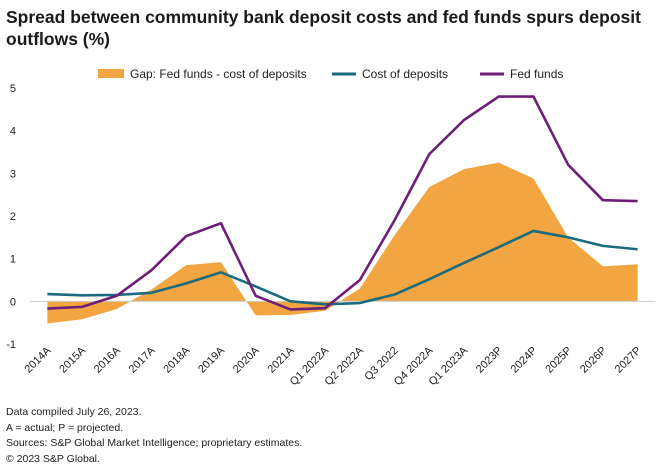 This screenshot has width=660, height=473. I want to click on x-tick-label: 2015A, so click(72, 359).